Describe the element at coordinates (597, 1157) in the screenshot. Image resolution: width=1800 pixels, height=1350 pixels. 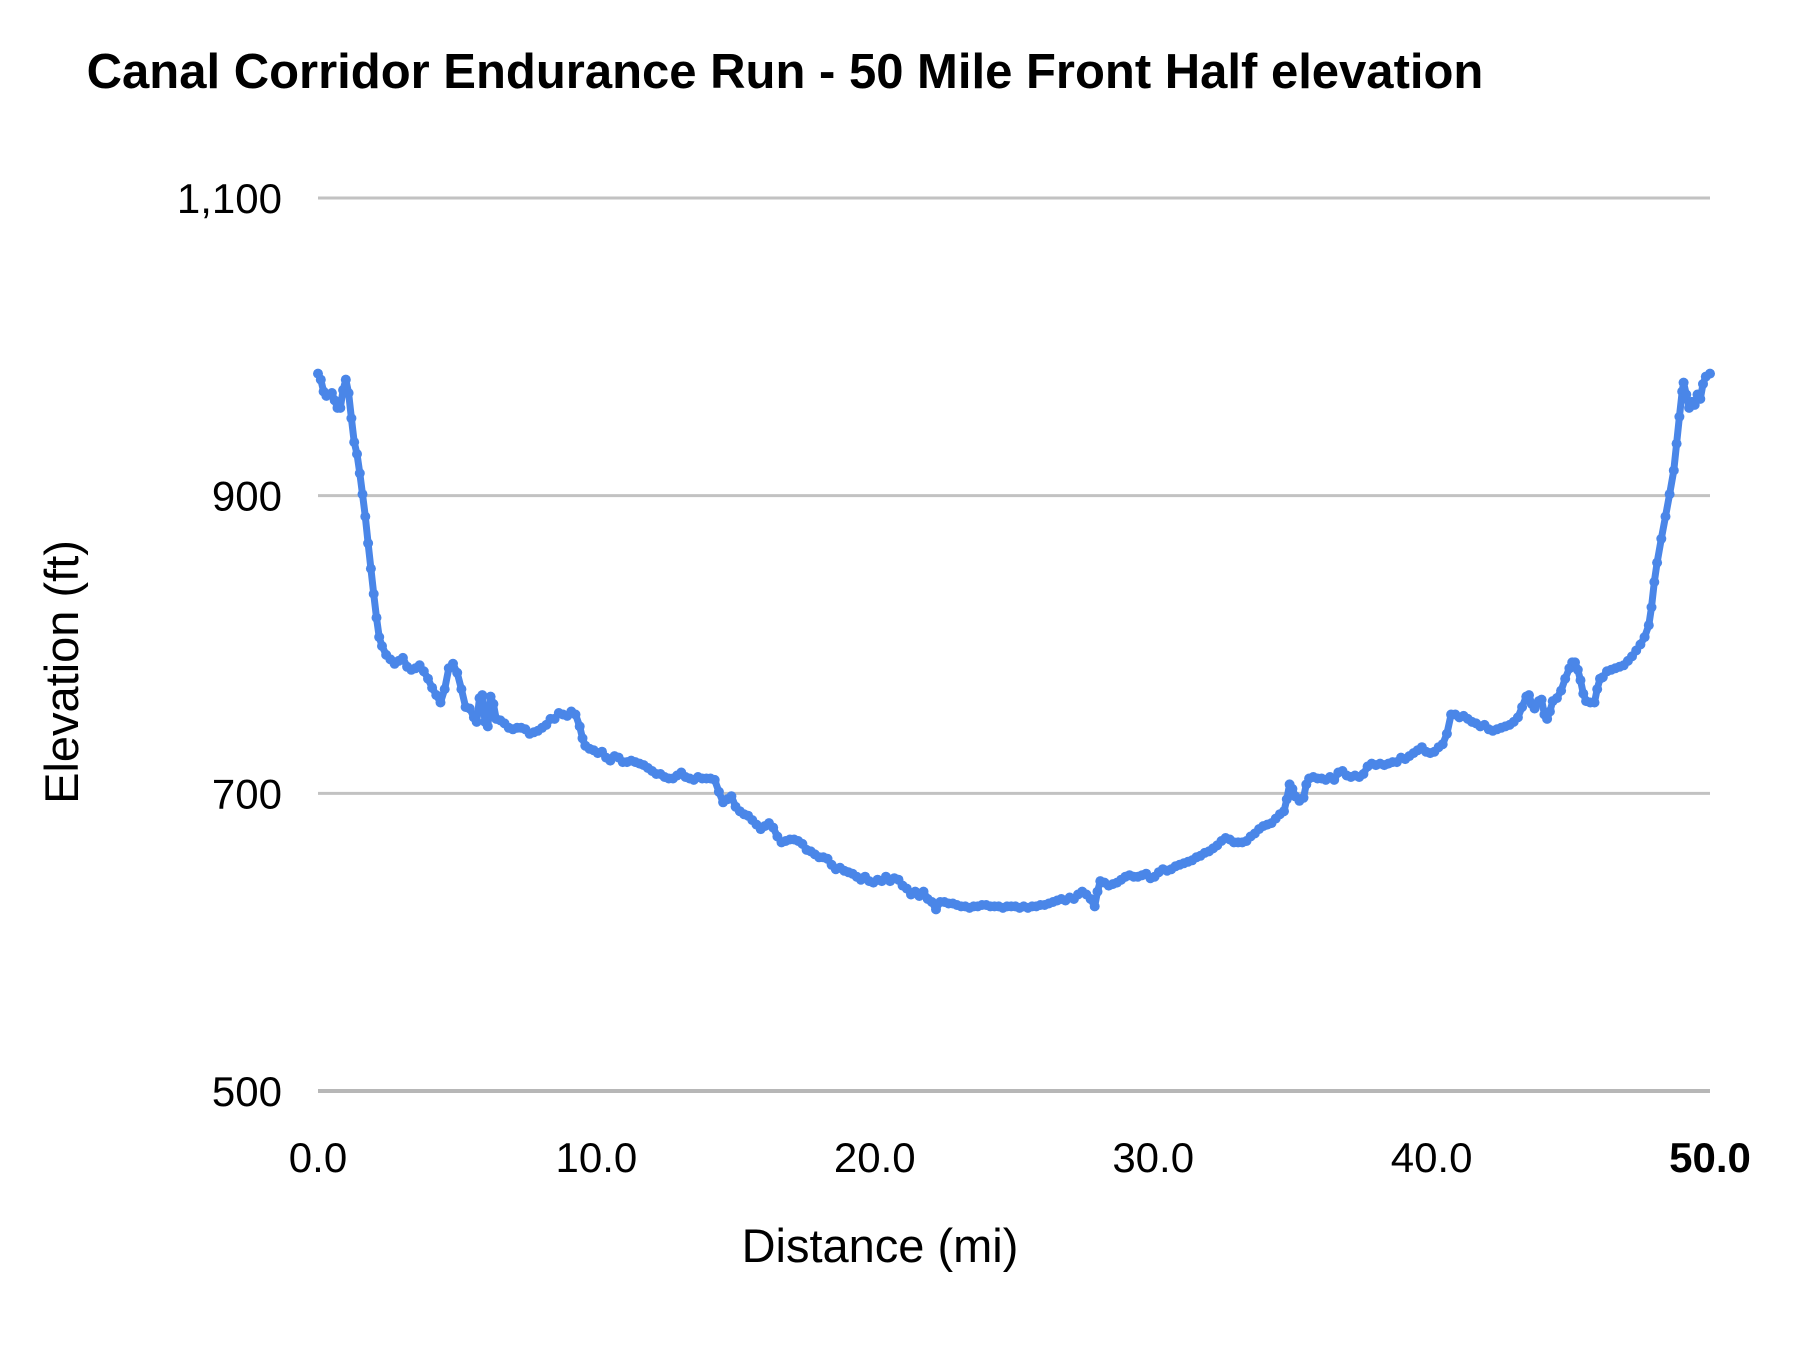
I see `x-tick-label: 10.0` at that location.